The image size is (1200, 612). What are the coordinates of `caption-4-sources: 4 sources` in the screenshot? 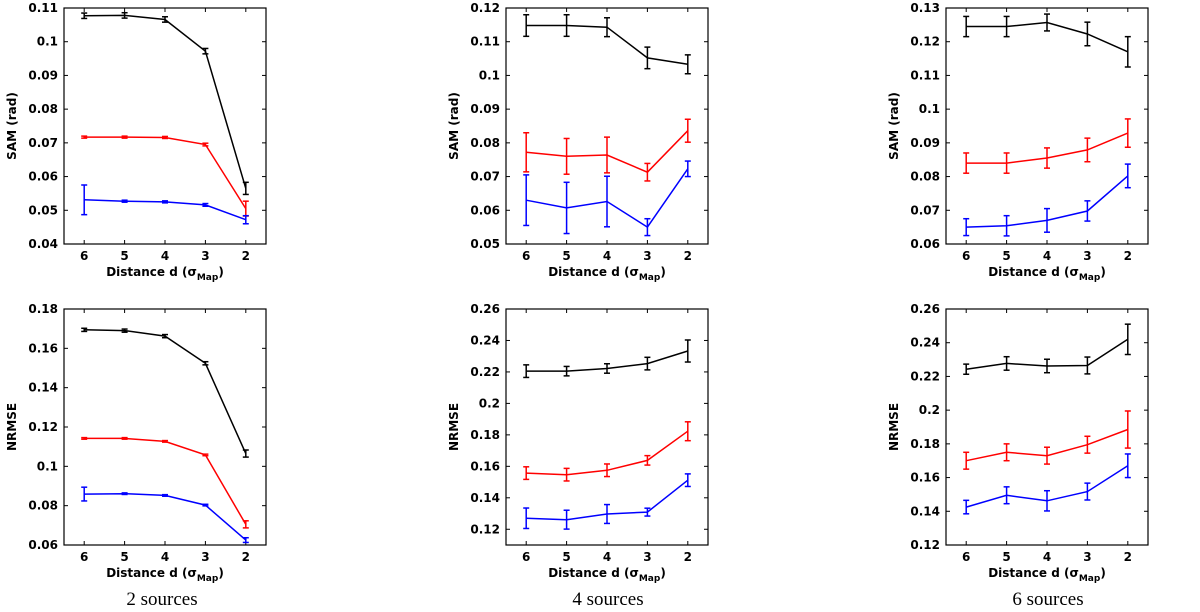 It's located at (607, 599).